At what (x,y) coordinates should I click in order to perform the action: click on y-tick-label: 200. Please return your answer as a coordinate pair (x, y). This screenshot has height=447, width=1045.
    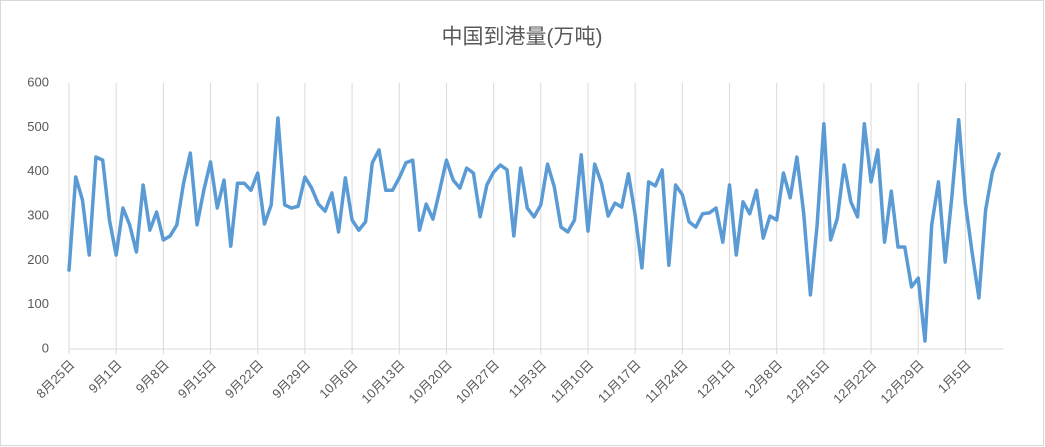
    Looking at the image, I should click on (38, 259).